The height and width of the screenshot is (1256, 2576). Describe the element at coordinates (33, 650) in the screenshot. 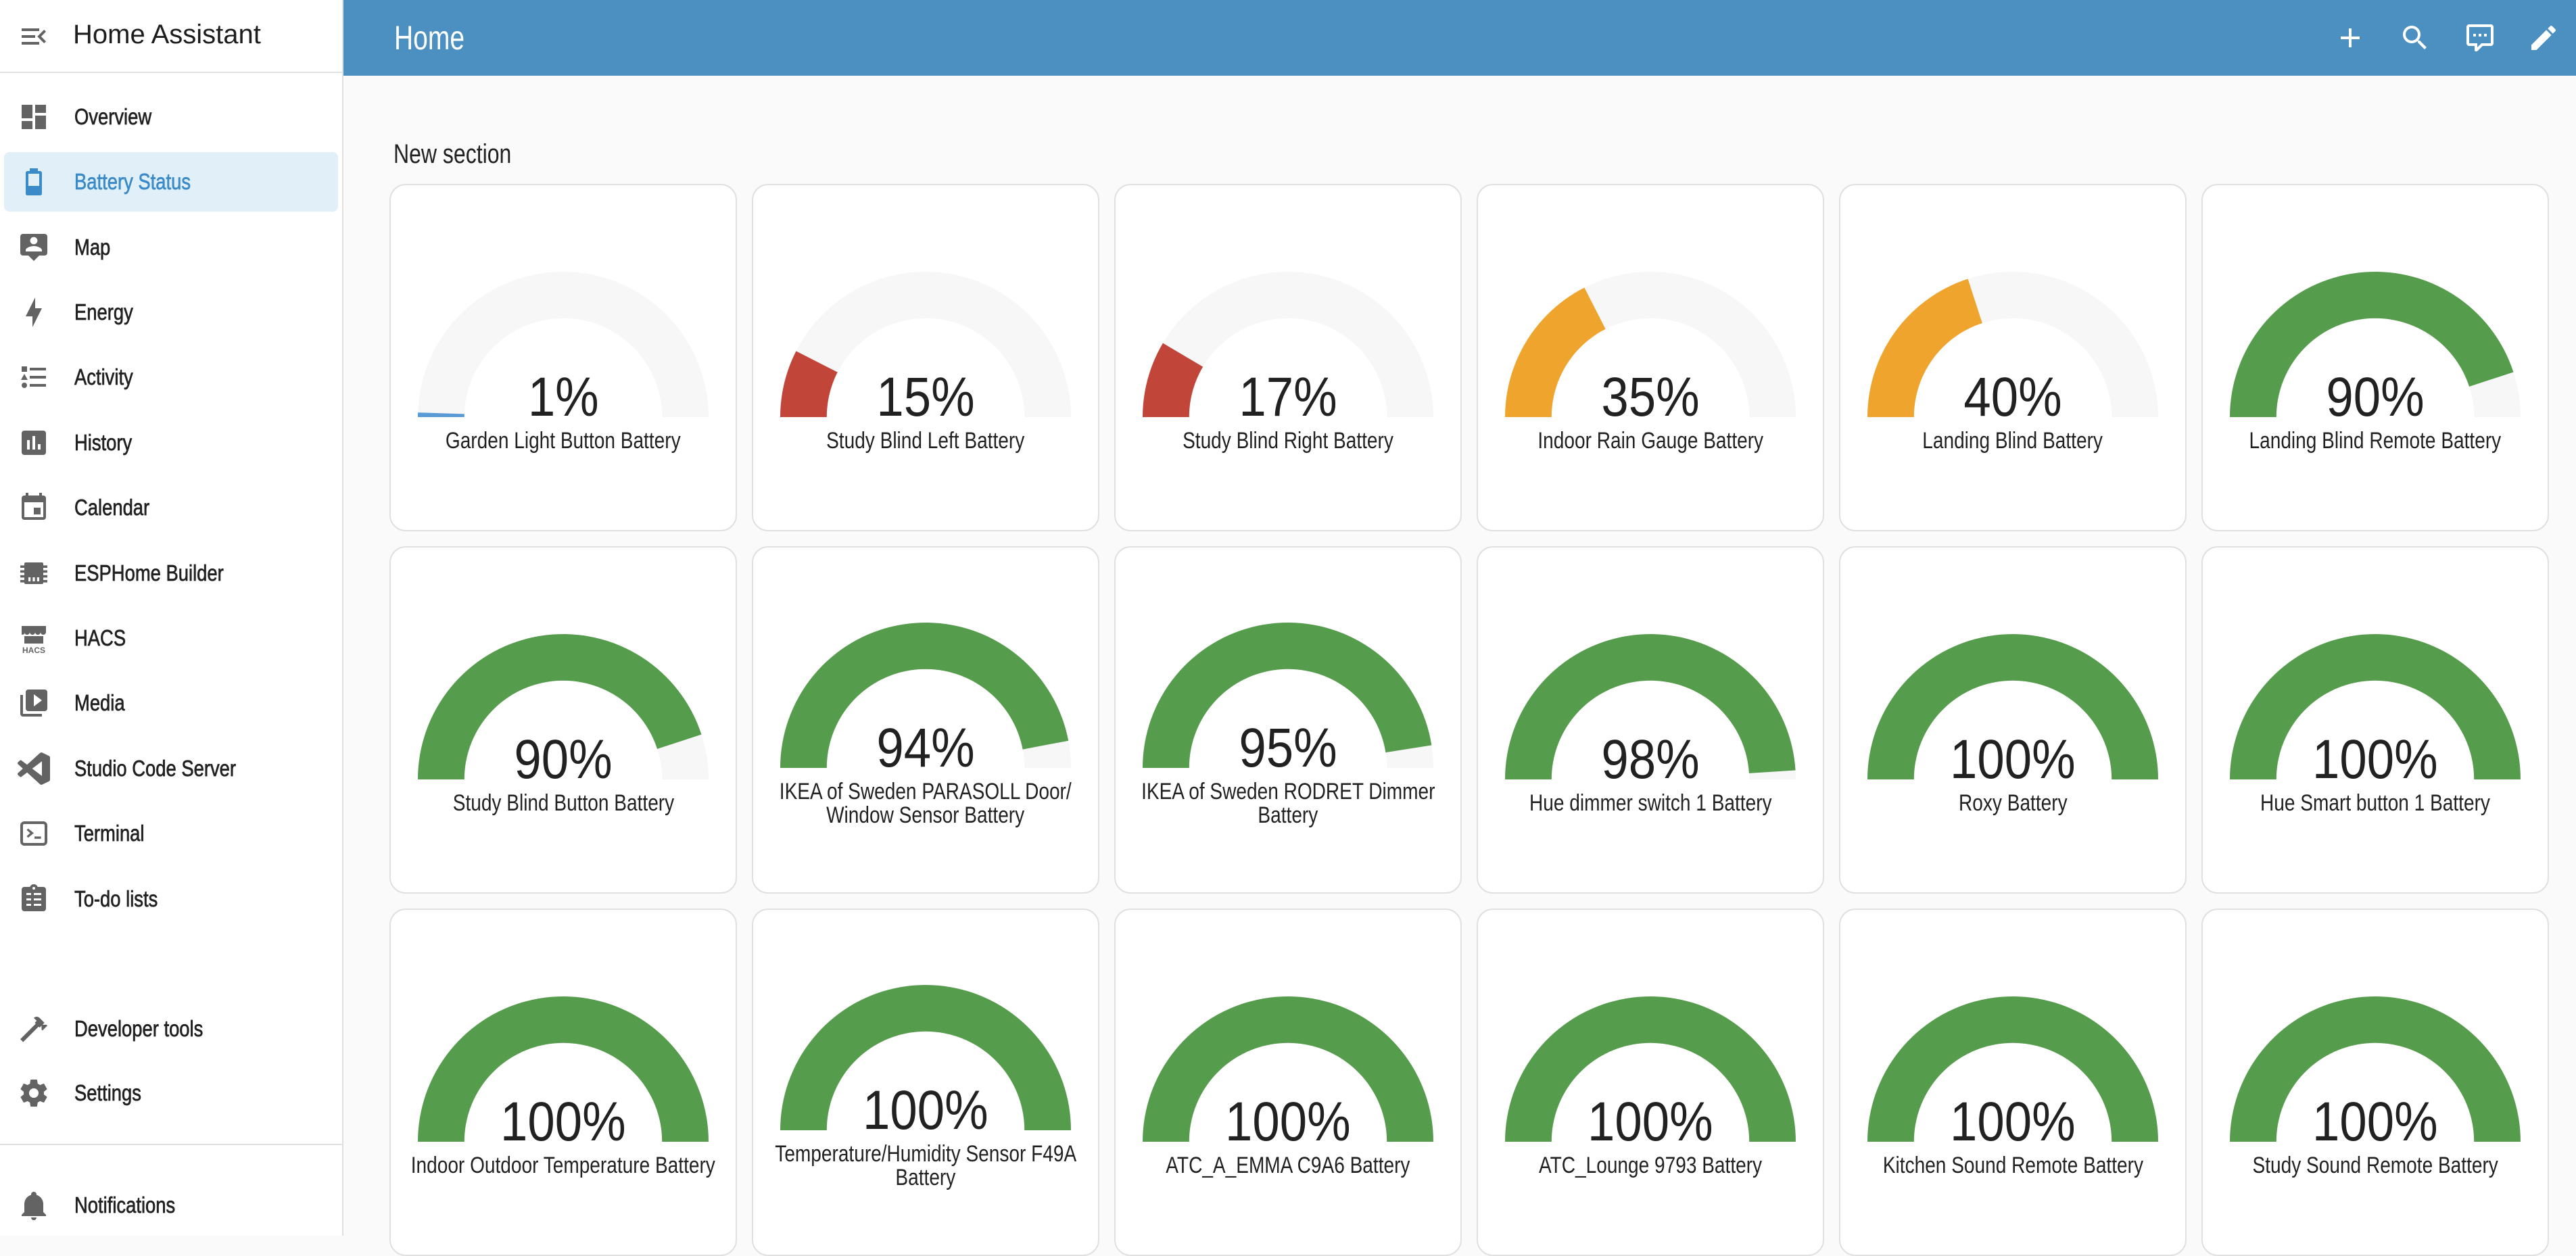

I see `svg-text: HACS` at that location.